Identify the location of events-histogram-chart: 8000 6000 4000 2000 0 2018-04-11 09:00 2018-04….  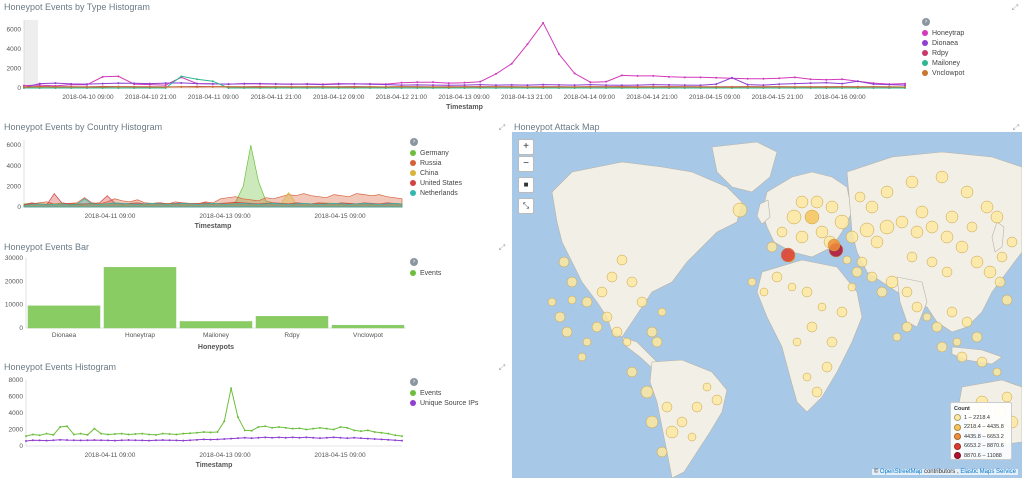
(206, 423).